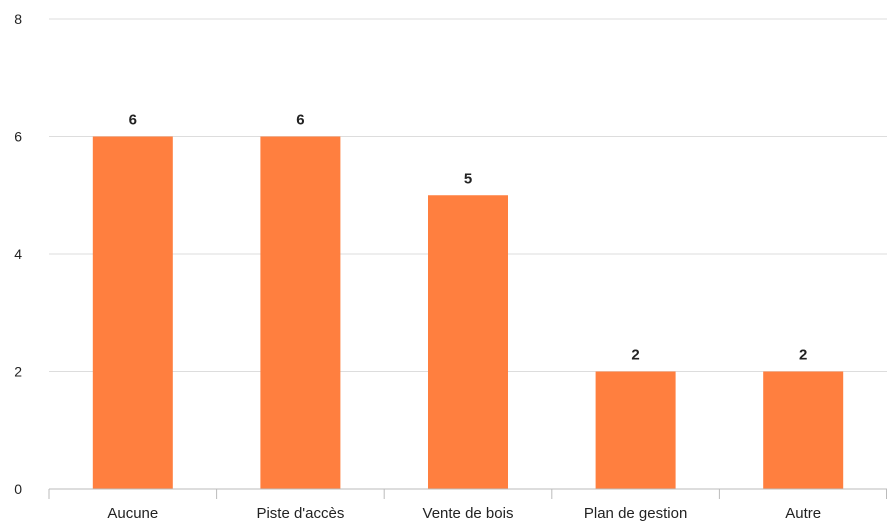 The width and height of the screenshot is (887, 521). Describe the element at coordinates (468, 513) in the screenshot. I see `x-tick-label-2: Vente de bois` at that location.